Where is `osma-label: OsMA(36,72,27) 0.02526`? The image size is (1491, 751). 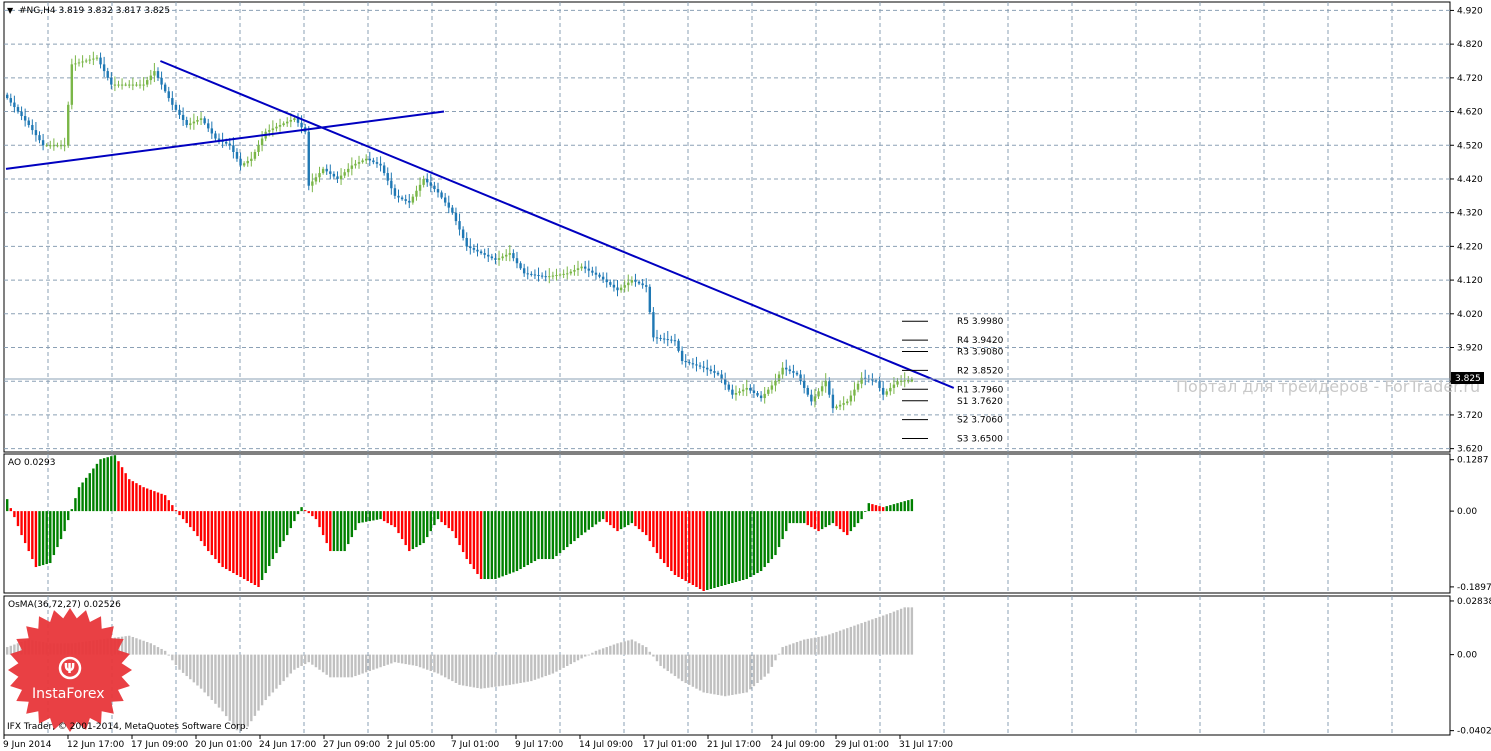
osma-label: OsMA(36,72,27) 0.02526 is located at coordinates (64, 605).